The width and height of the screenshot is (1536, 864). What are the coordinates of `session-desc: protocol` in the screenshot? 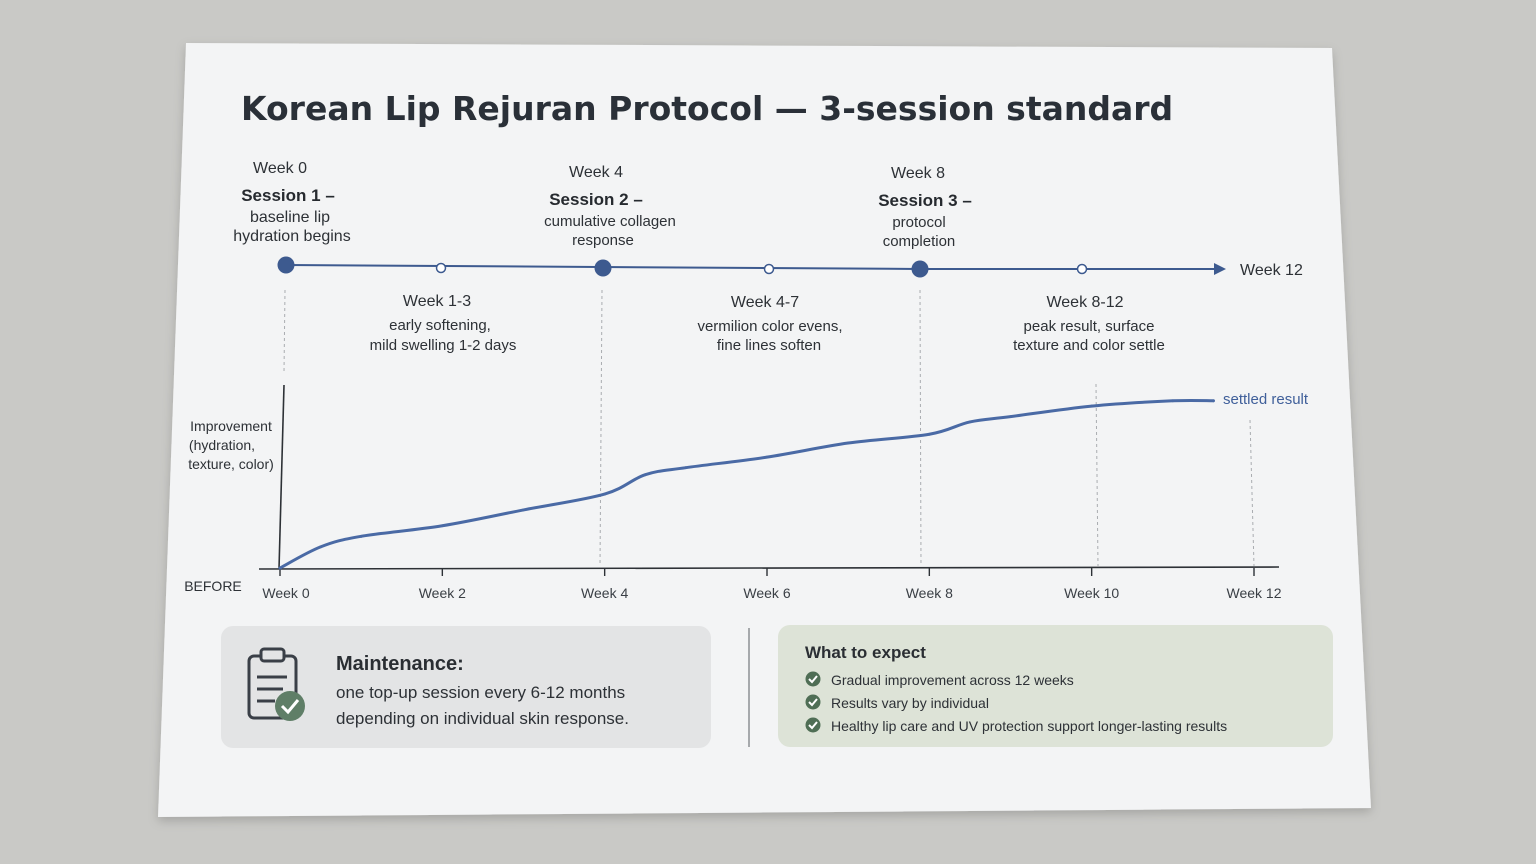 It's located at (918, 222).